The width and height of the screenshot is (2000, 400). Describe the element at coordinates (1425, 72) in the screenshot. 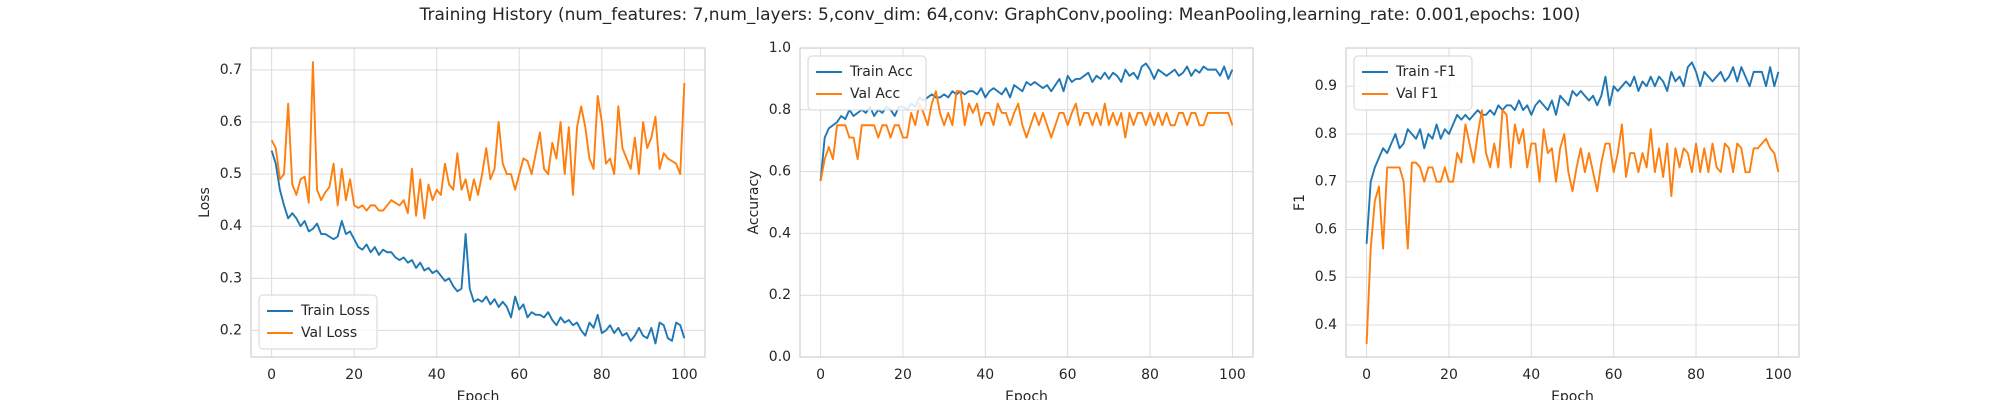

I see `legend-label: Train -F1` at that location.